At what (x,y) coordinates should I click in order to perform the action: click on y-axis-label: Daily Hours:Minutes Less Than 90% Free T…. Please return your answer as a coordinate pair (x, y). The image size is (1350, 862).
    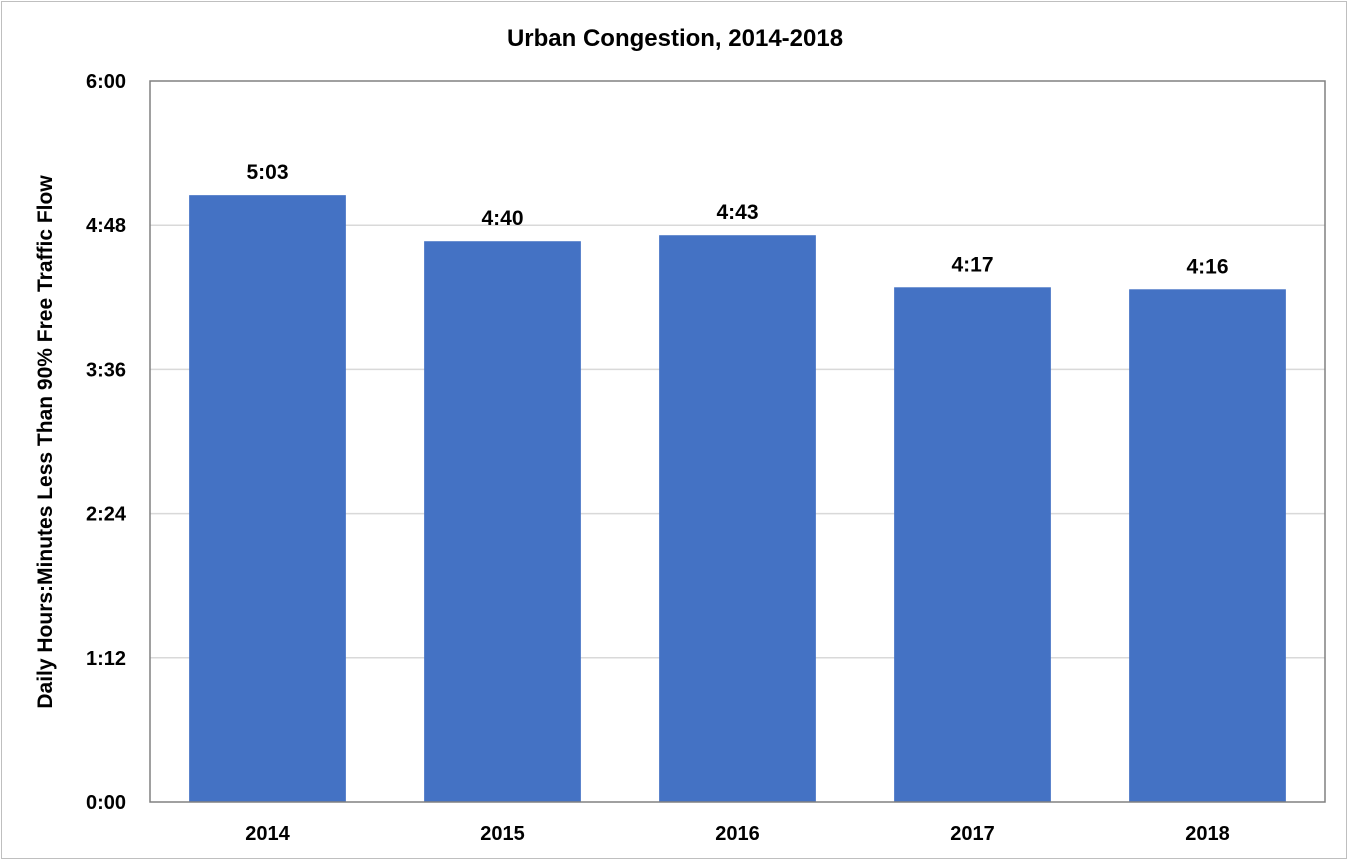
    Looking at the image, I should click on (45, 442).